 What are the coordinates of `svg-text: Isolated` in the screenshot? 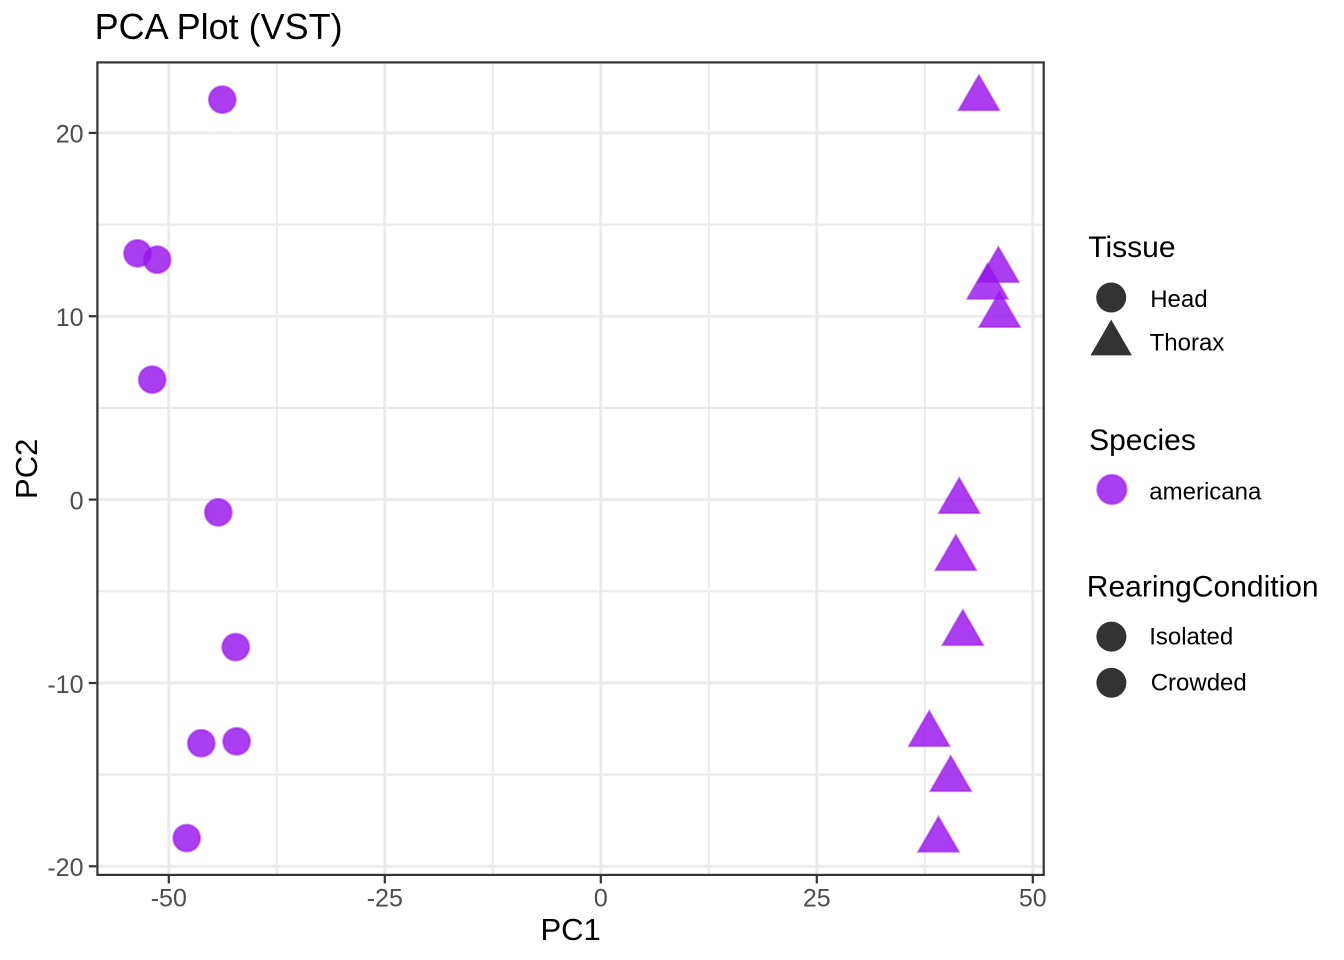 It's located at (1191, 637).